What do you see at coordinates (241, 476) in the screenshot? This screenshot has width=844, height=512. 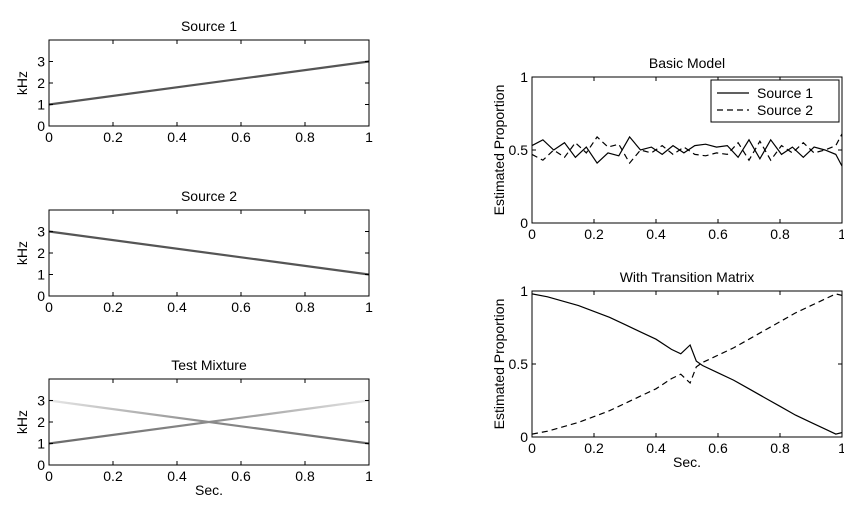 I see `chart-2-xtick-3: 0.6` at bounding box center [241, 476].